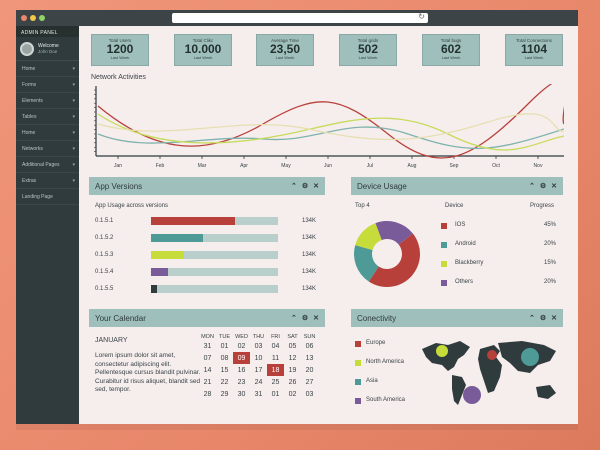 The height and width of the screenshot is (450, 600). Describe the element at coordinates (207, 186) in the screenshot. I see `app-versions-header: App Versions ⌃ ⚙ ✕` at that location.